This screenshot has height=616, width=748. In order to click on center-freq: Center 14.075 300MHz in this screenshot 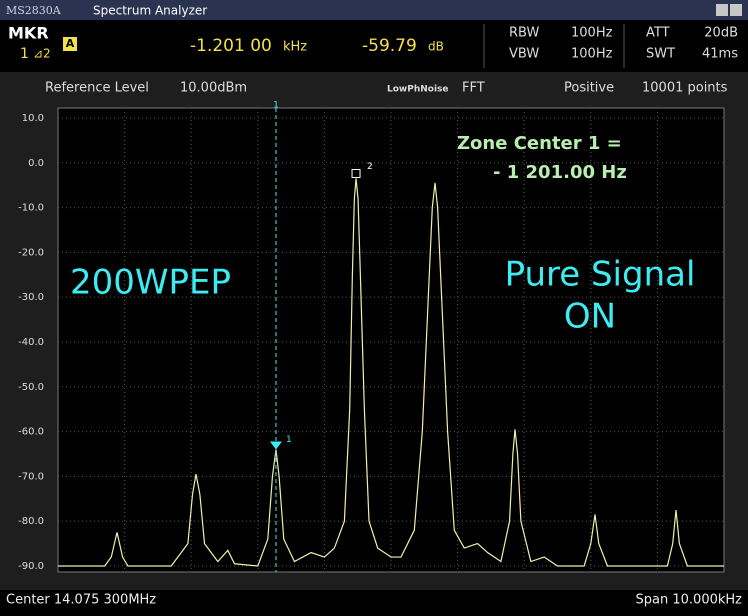, I will do `click(81, 600)`.